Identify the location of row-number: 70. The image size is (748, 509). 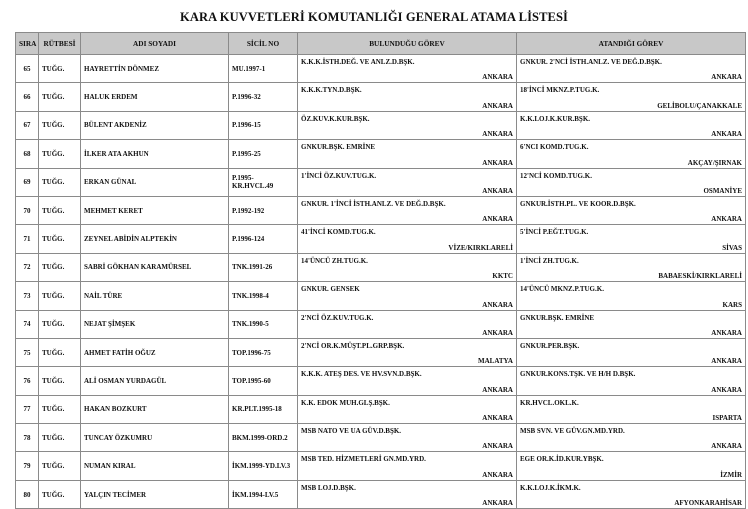
(27, 210).